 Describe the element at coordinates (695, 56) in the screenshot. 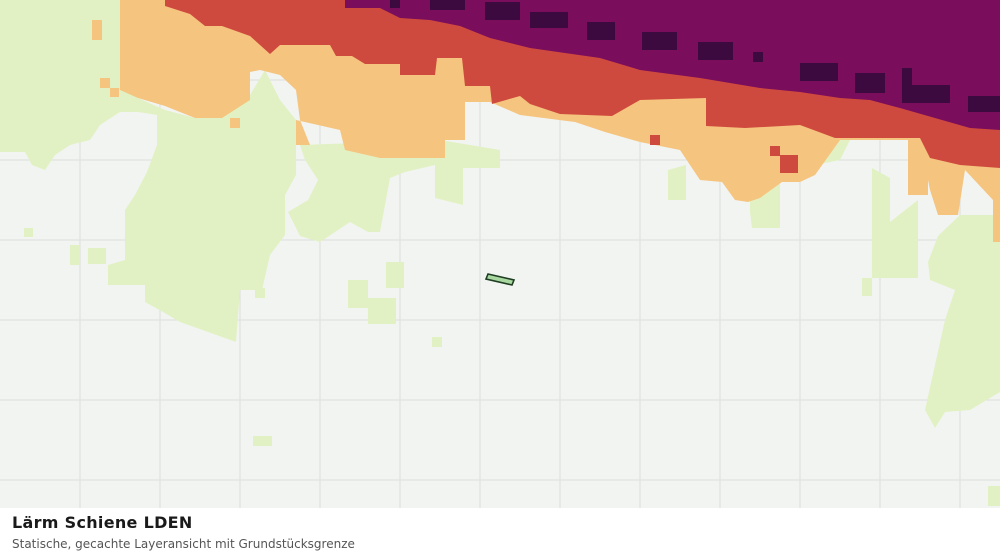

I see `noise-zone-extreme` at that location.